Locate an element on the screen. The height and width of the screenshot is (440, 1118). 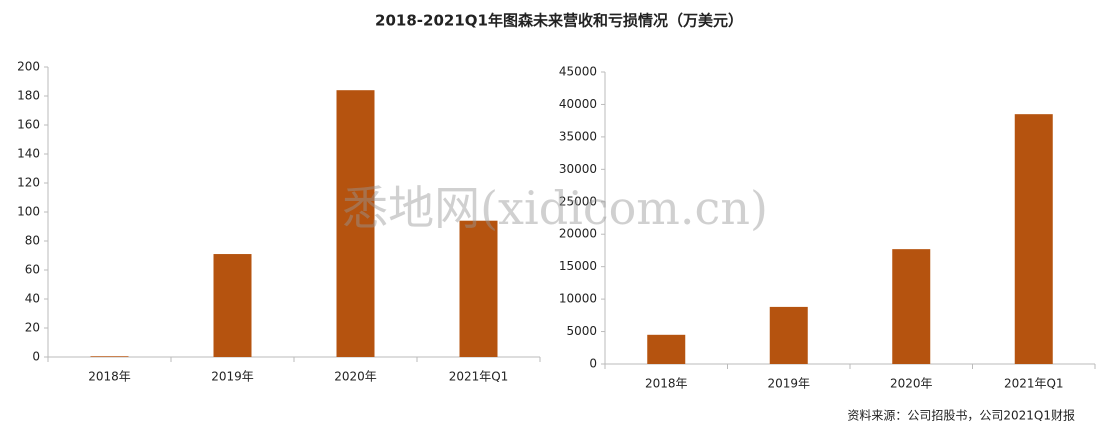
chart-title: 2018-2021Q1年图森未来营收和亏损情况（万美元） is located at coordinates (559, 21).